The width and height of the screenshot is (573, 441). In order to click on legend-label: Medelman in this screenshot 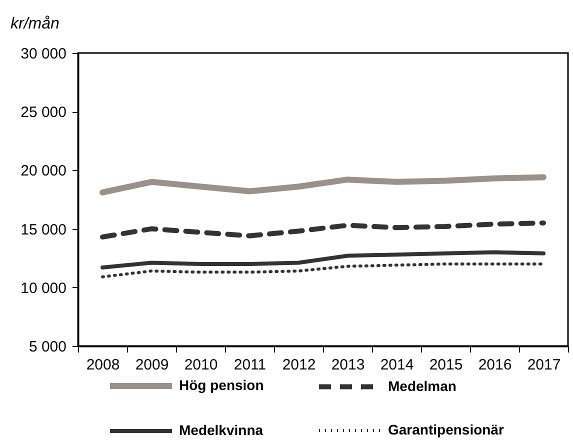, I will do `click(422, 386)`.